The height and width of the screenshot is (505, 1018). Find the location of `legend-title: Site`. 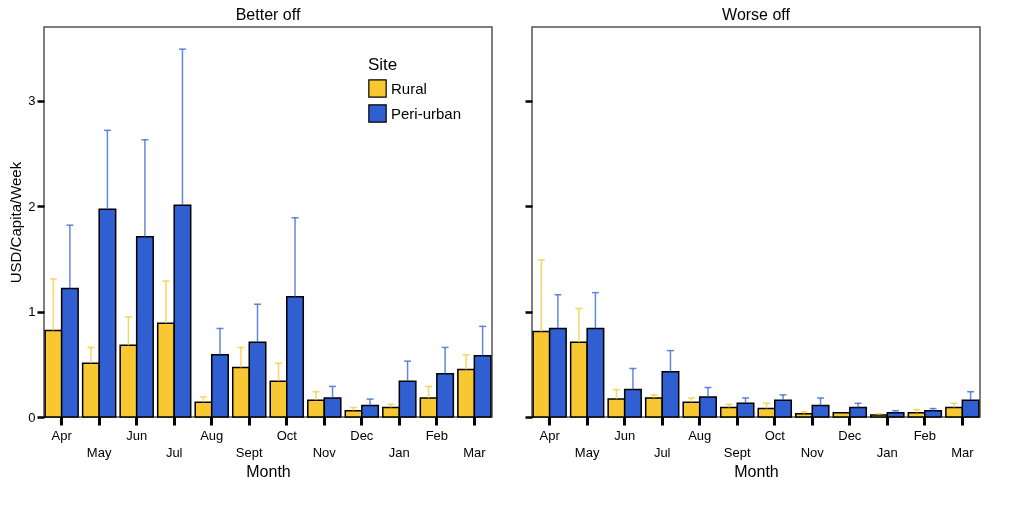

legend-title: Site is located at coordinates (383, 64).